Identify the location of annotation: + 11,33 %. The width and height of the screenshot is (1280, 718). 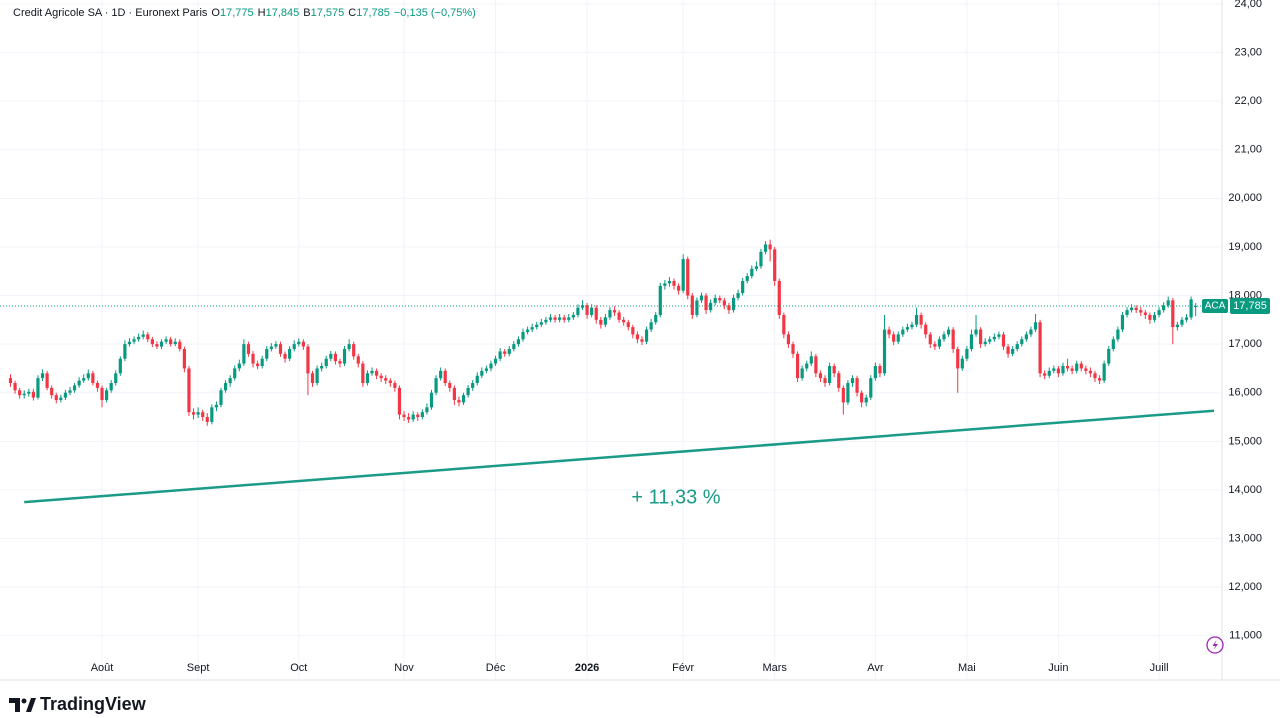
(675, 497).